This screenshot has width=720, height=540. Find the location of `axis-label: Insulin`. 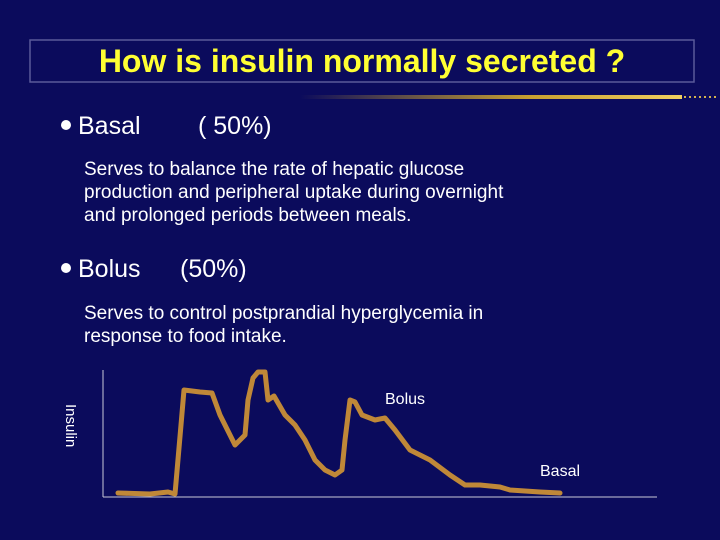

axis-label: Insulin is located at coordinates (70, 425).